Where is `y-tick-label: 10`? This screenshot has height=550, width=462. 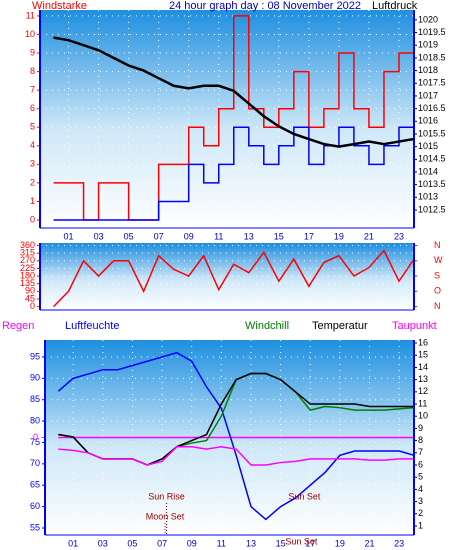
y-tick-label: 10 is located at coordinates (30, 34).